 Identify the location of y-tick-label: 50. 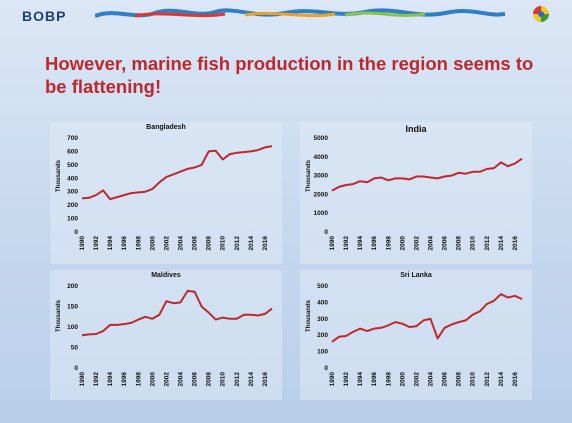
(75, 348).